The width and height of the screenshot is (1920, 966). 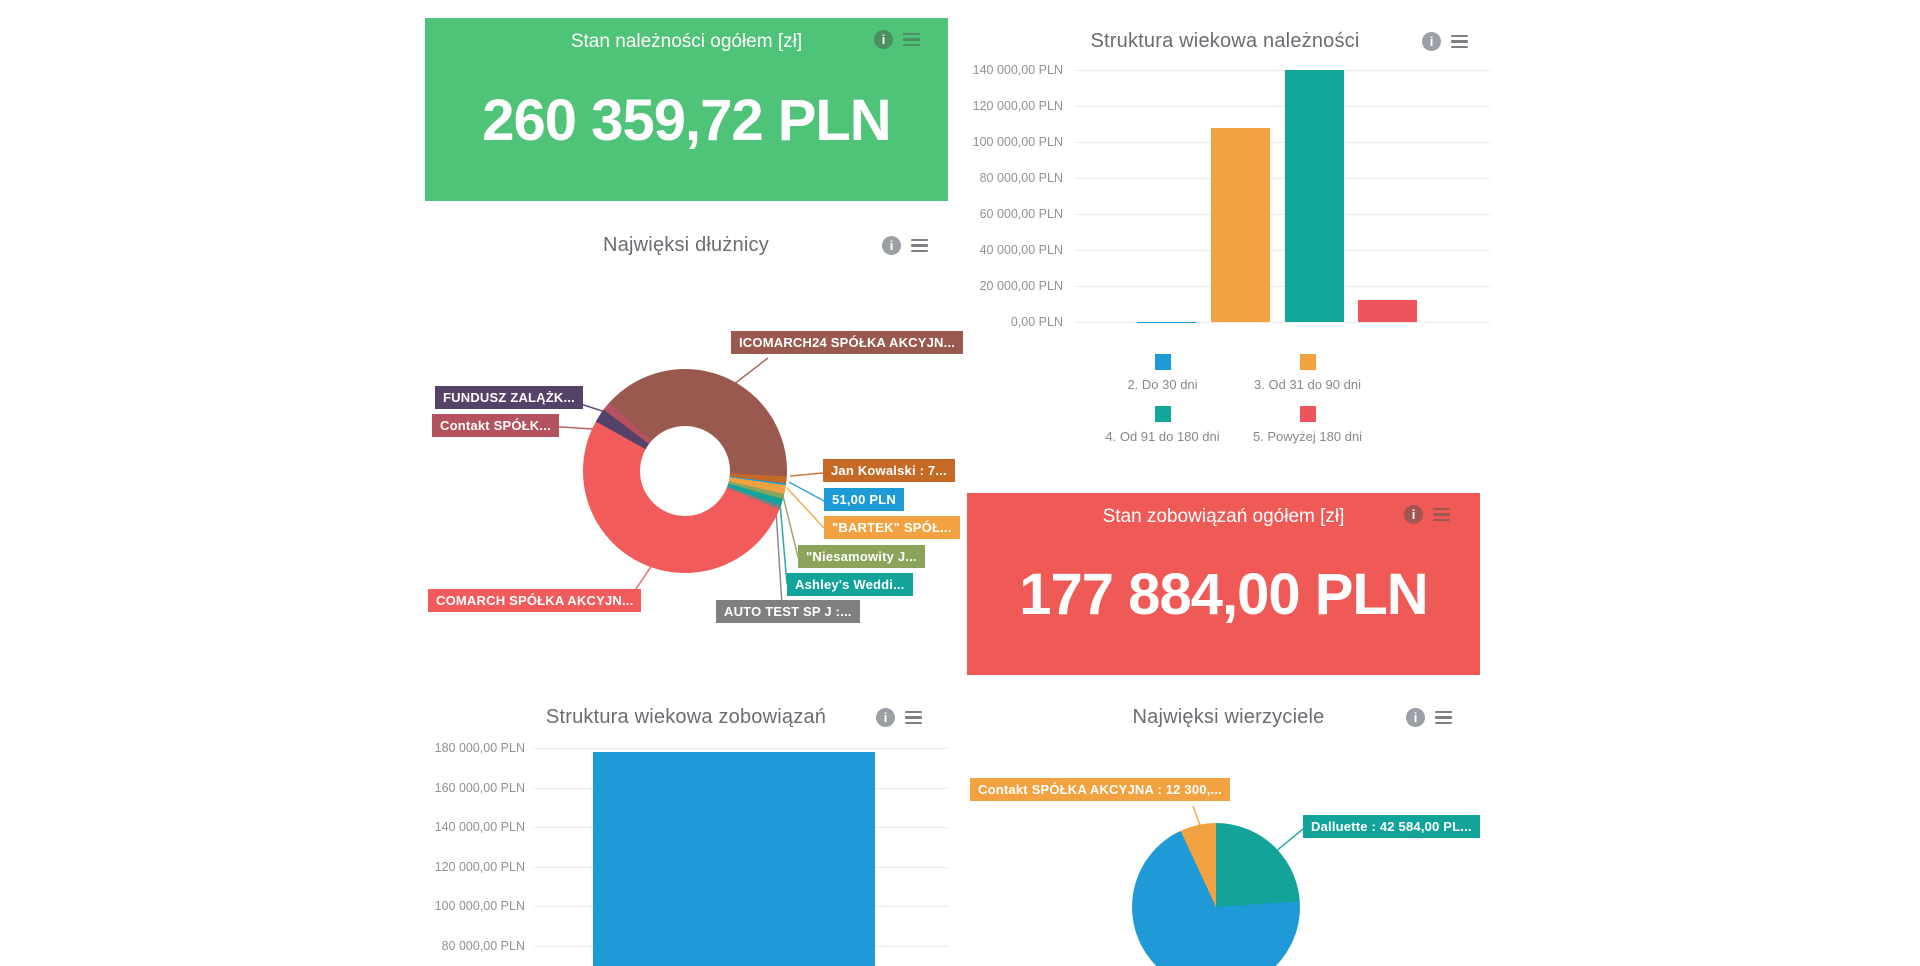 I want to click on y-axis-tick-label: 0,00 PLN, so click(x=1036, y=322).